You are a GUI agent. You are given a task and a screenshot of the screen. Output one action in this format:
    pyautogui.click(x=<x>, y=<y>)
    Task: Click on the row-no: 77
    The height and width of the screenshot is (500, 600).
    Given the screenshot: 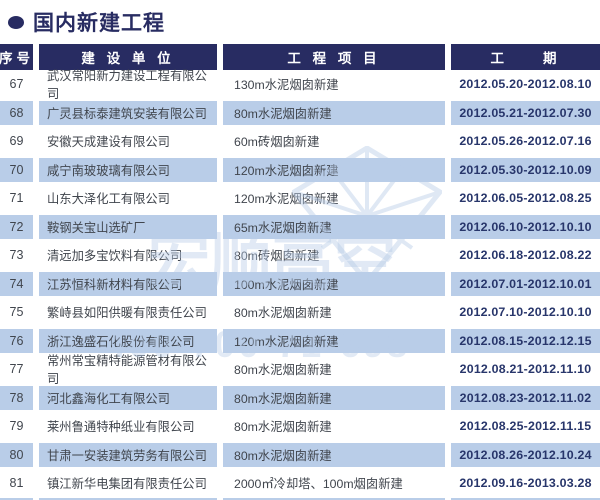 What is the action you would take?
    pyautogui.click(x=16, y=369)
    